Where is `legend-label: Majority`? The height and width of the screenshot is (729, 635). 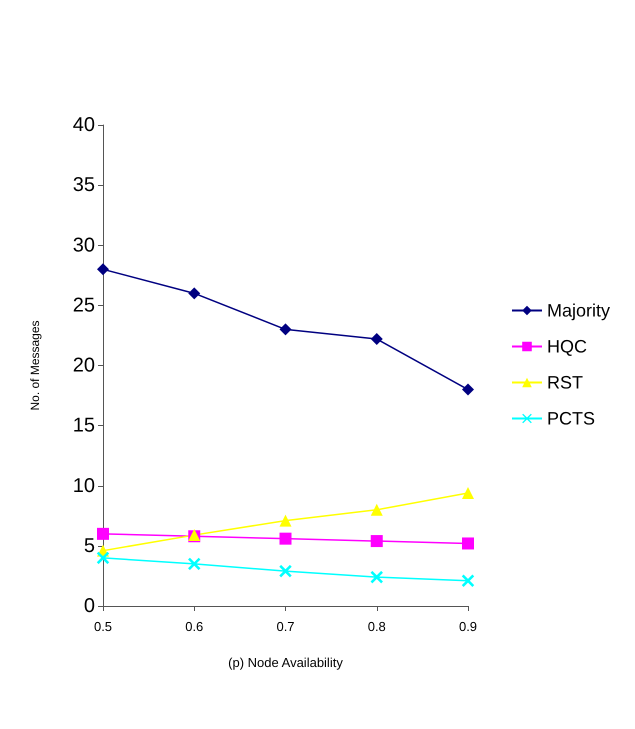
legend-label: Majority is located at coordinates (578, 310).